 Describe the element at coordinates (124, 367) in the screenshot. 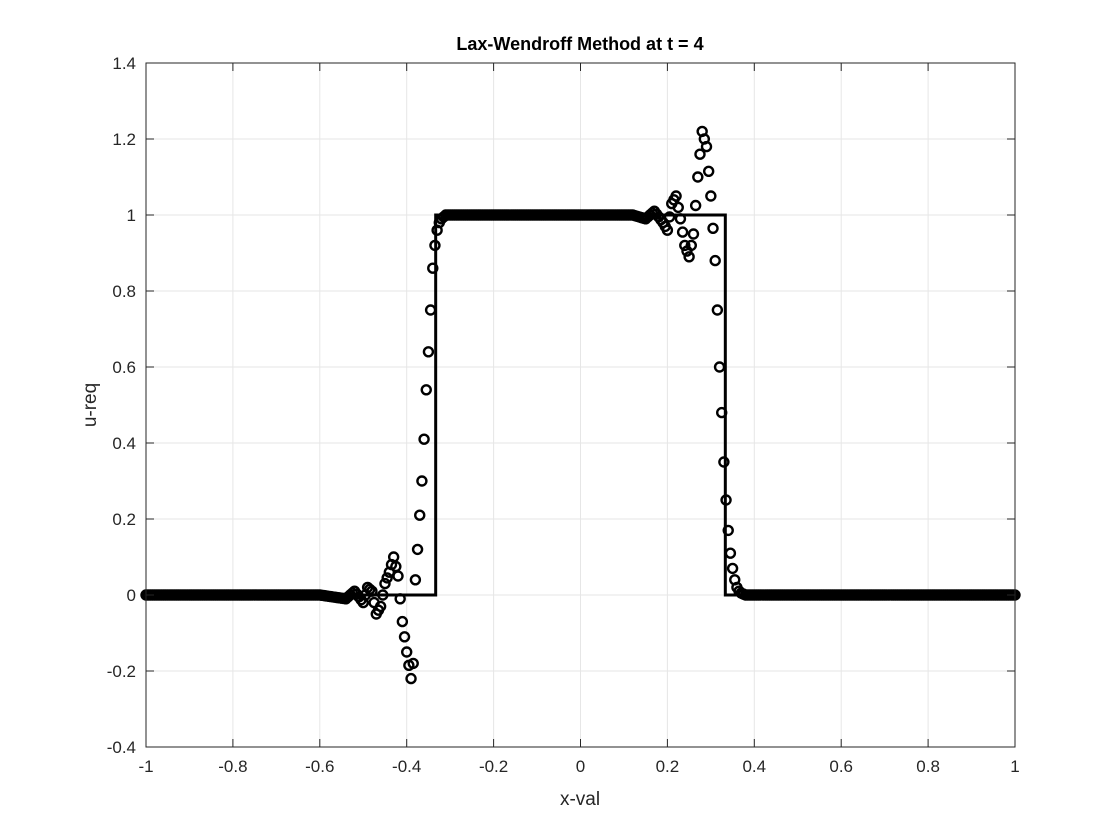

I see `y-tick-label: 0.6` at that location.